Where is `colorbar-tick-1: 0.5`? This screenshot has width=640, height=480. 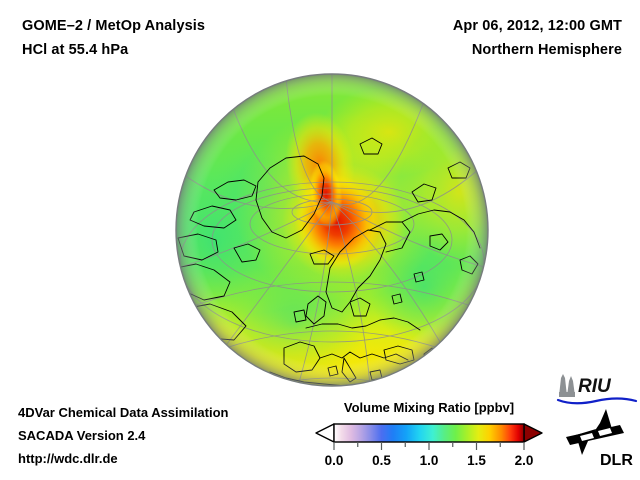
colorbar-tick-1: 0.5 is located at coordinates (381, 460).